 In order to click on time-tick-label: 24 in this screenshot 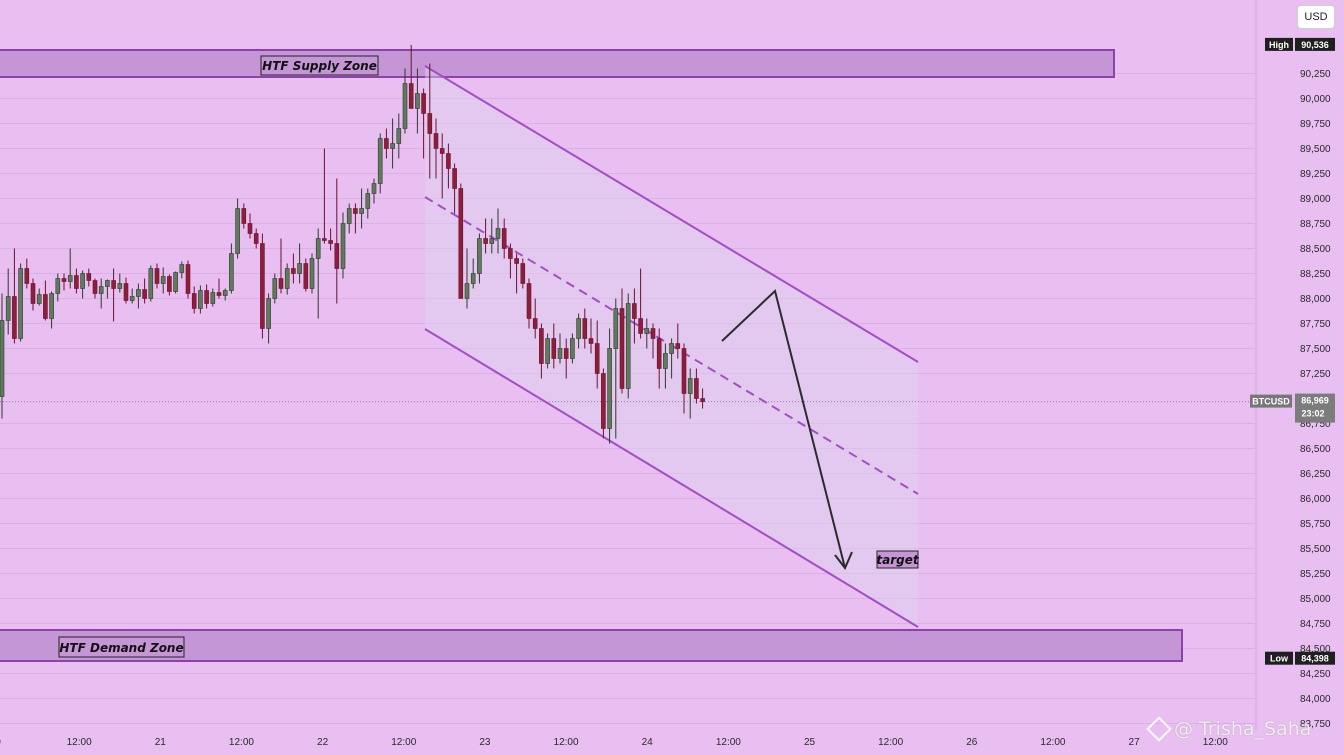, I will do `click(648, 742)`.